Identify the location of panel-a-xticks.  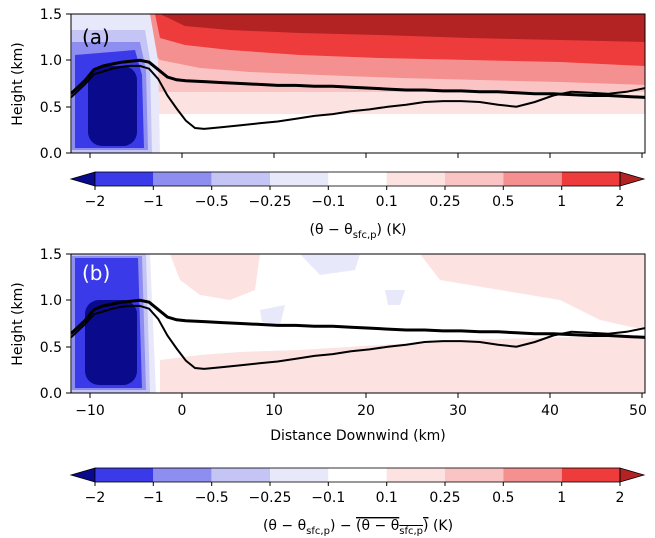
(366, 155).